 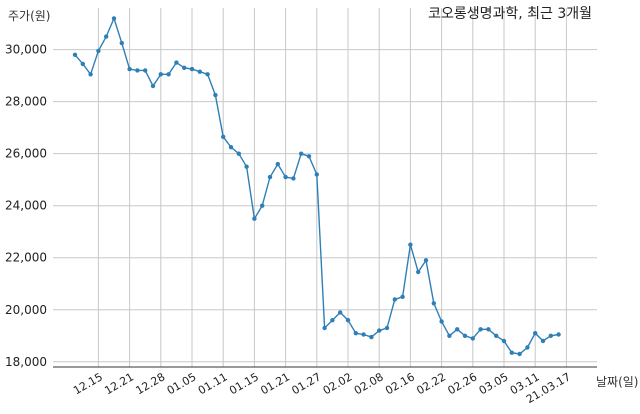 What do you see at coordinates (26, 362) in the screenshot?
I see `y-tick-label: 18,000` at bounding box center [26, 362].